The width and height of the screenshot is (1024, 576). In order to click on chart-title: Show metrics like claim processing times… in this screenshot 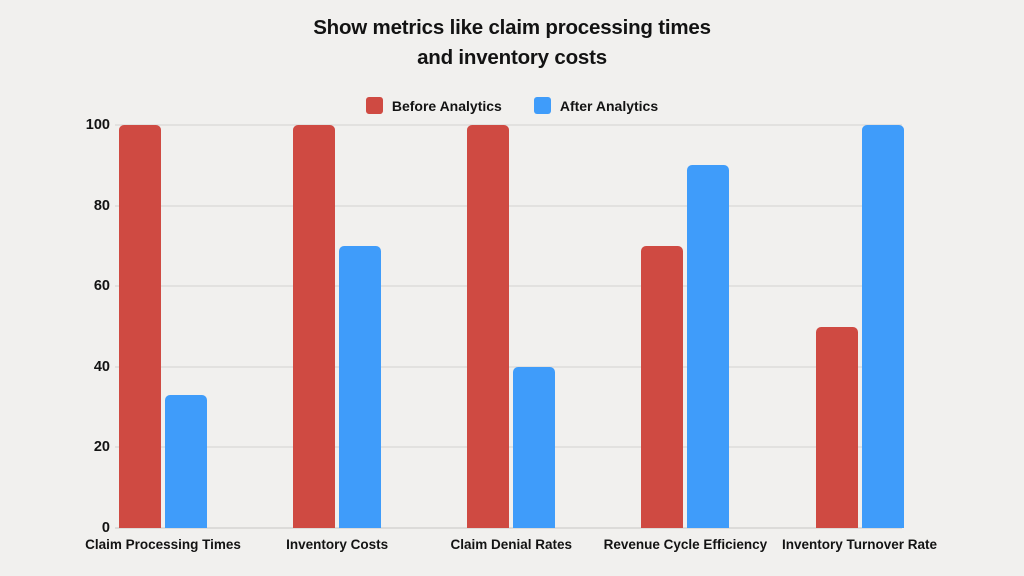, I will do `click(512, 43)`.